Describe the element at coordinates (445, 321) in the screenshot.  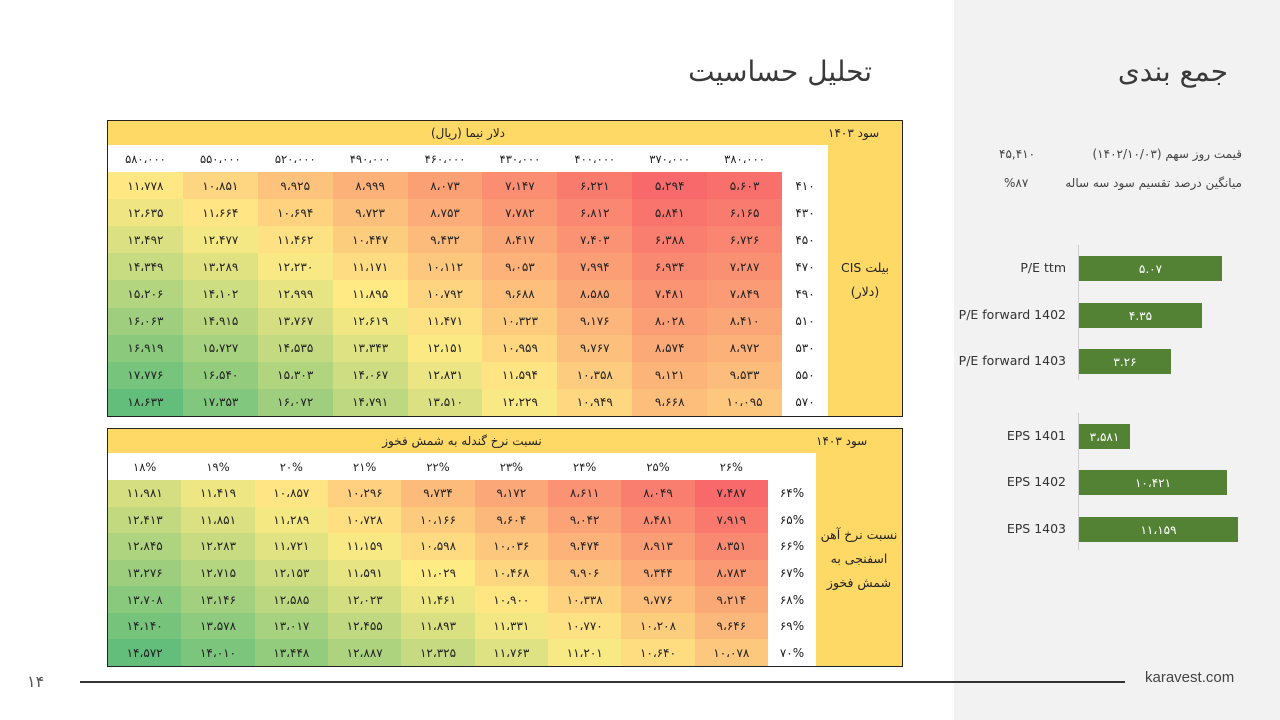
I see `table-cell: ۱۱،۴۷۱` at that location.